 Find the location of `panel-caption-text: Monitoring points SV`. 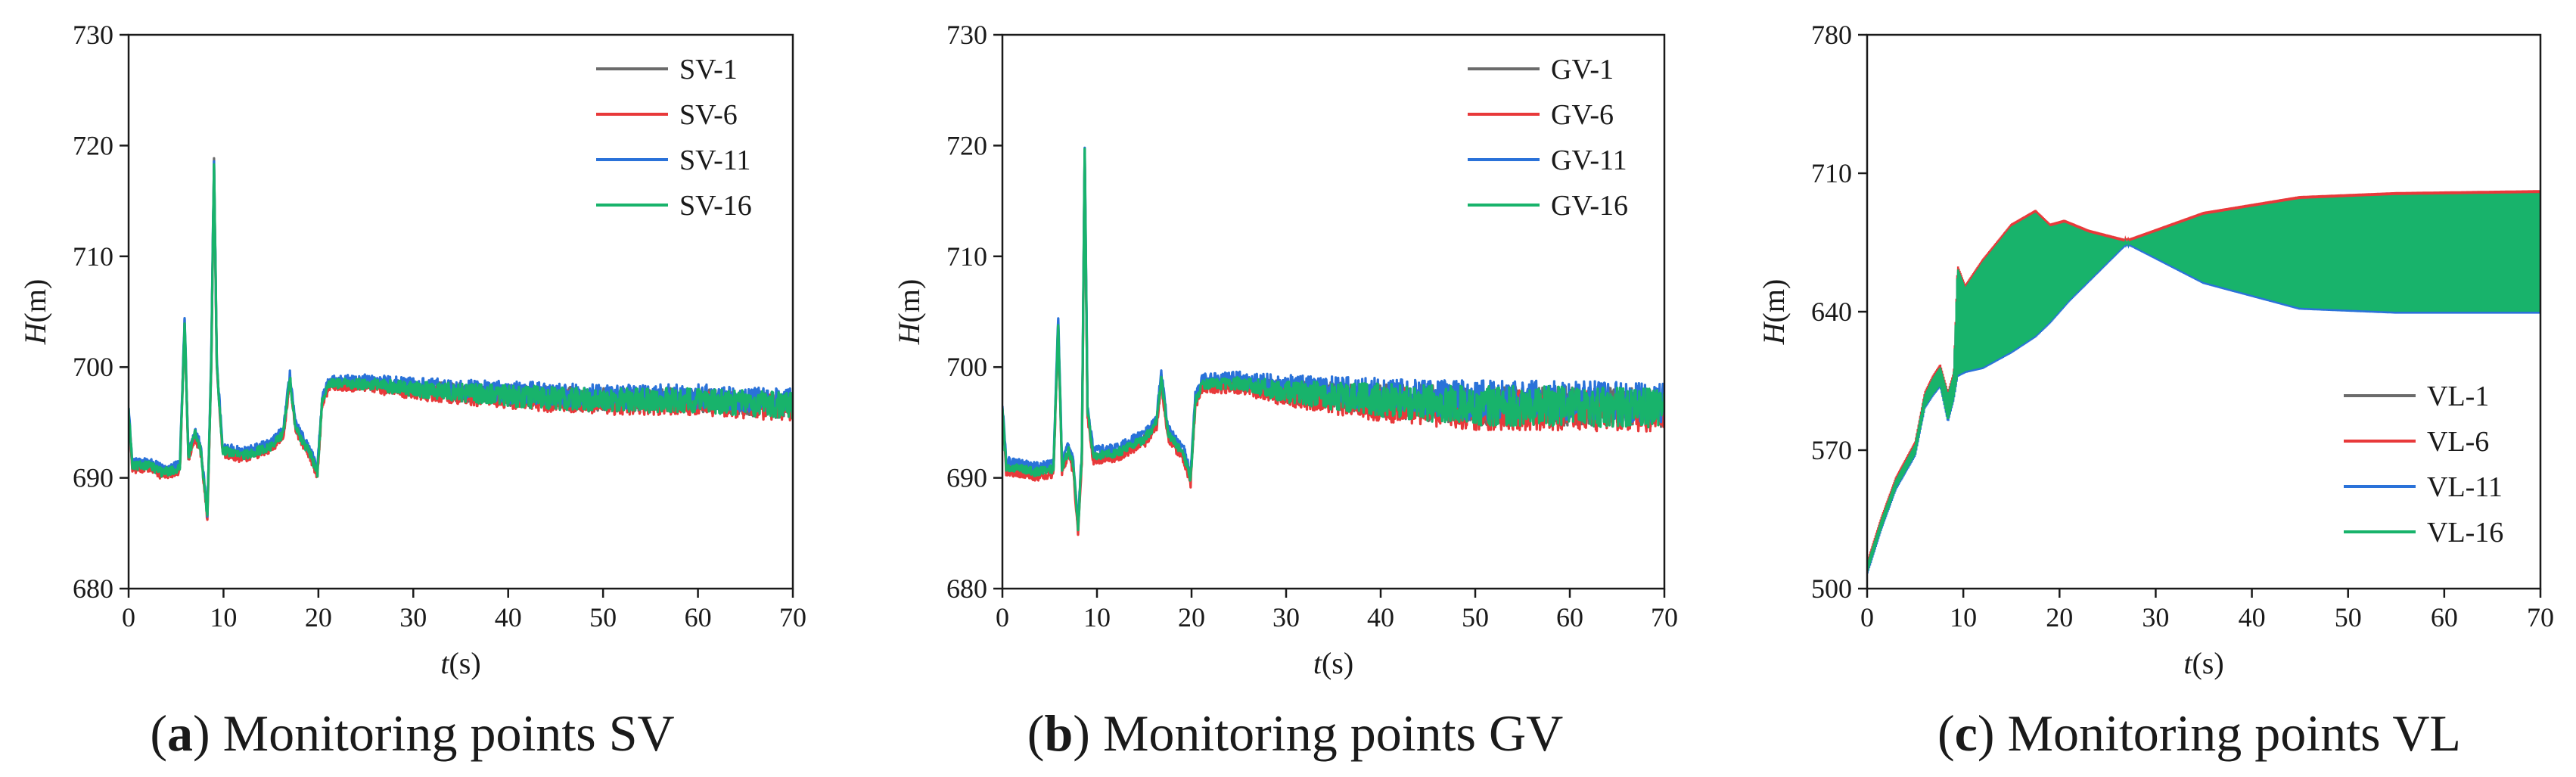

panel-caption-text: Monitoring points SV is located at coordinates (449, 733).